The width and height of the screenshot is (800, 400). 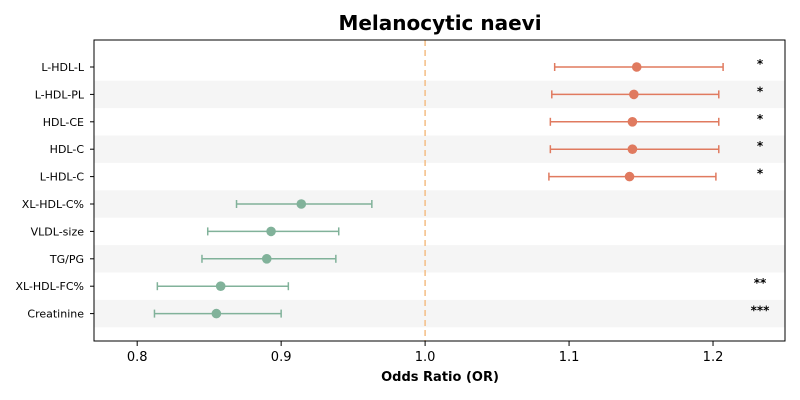 I want to click on row-label: XL-HDL-C%, so click(x=53, y=204).